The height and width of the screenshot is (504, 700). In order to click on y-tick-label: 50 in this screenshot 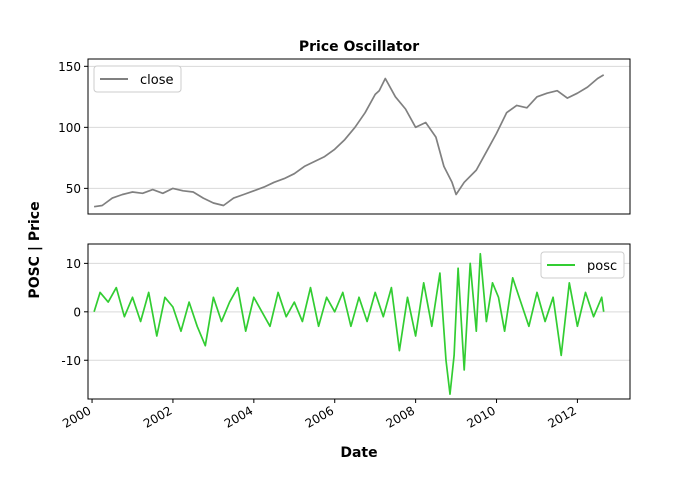, I will do `click(73, 189)`.